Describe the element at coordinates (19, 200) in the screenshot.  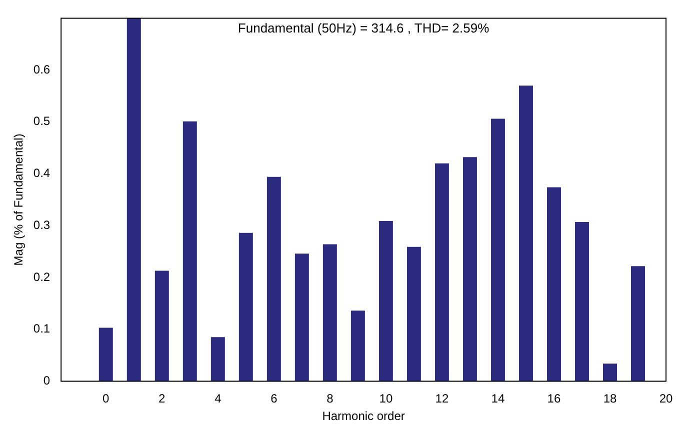
I see `y-axis-title: Mag (% of Fundamental)` at that location.